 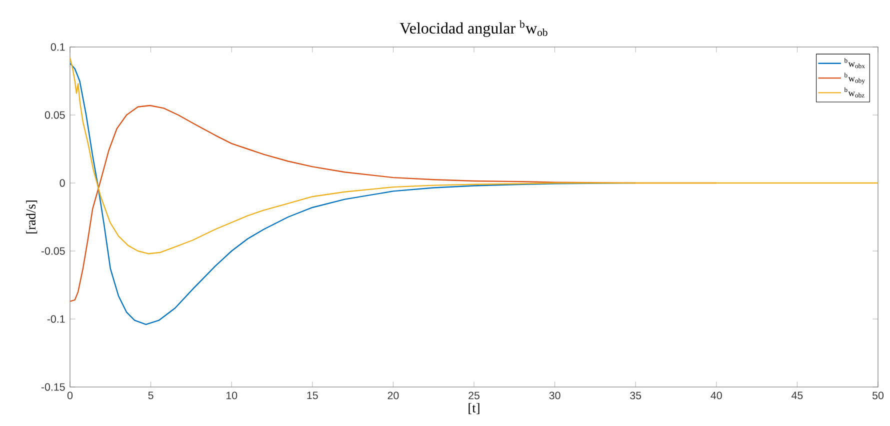 I want to click on y-tick-label: 0.05, so click(x=54, y=115).